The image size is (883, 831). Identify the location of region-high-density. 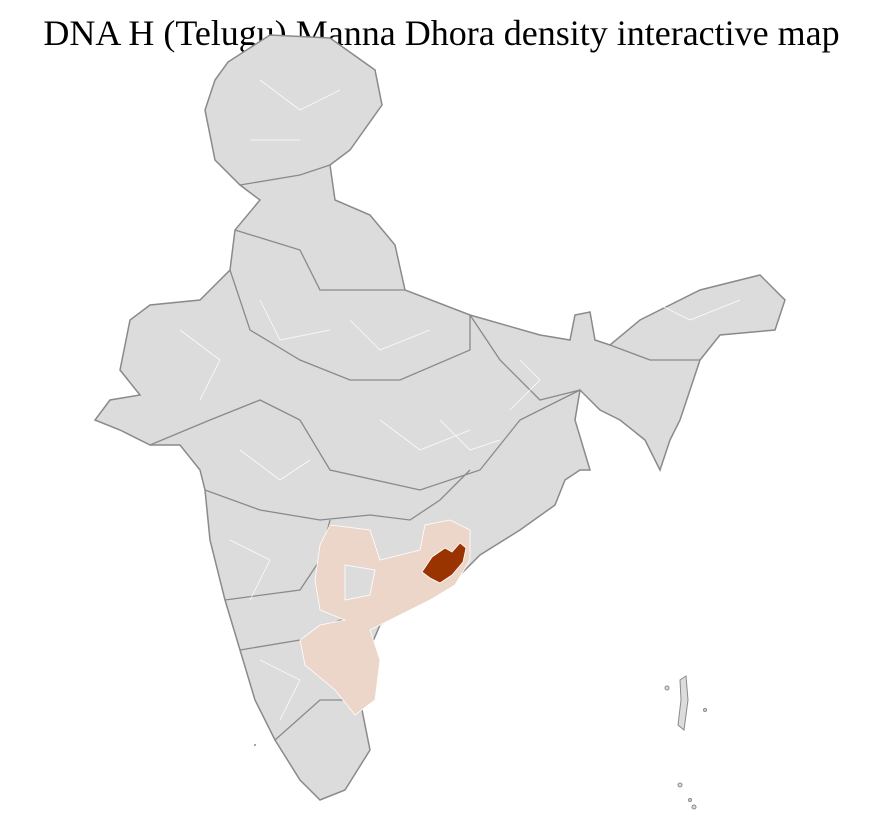
(444, 563).